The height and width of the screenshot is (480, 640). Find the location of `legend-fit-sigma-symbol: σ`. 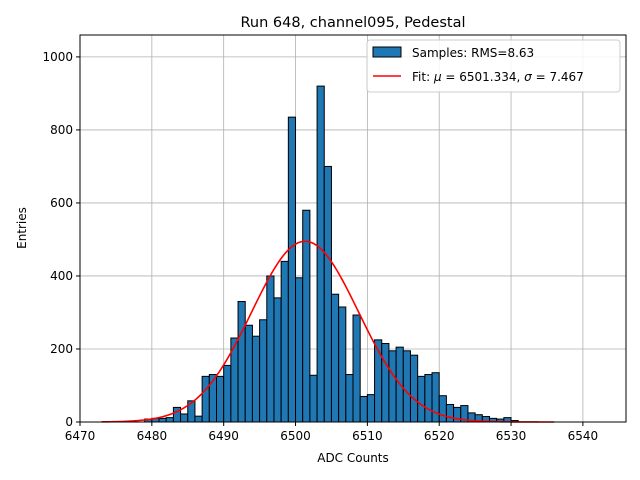

legend-fit-sigma-symbol: σ is located at coordinates (528, 77).